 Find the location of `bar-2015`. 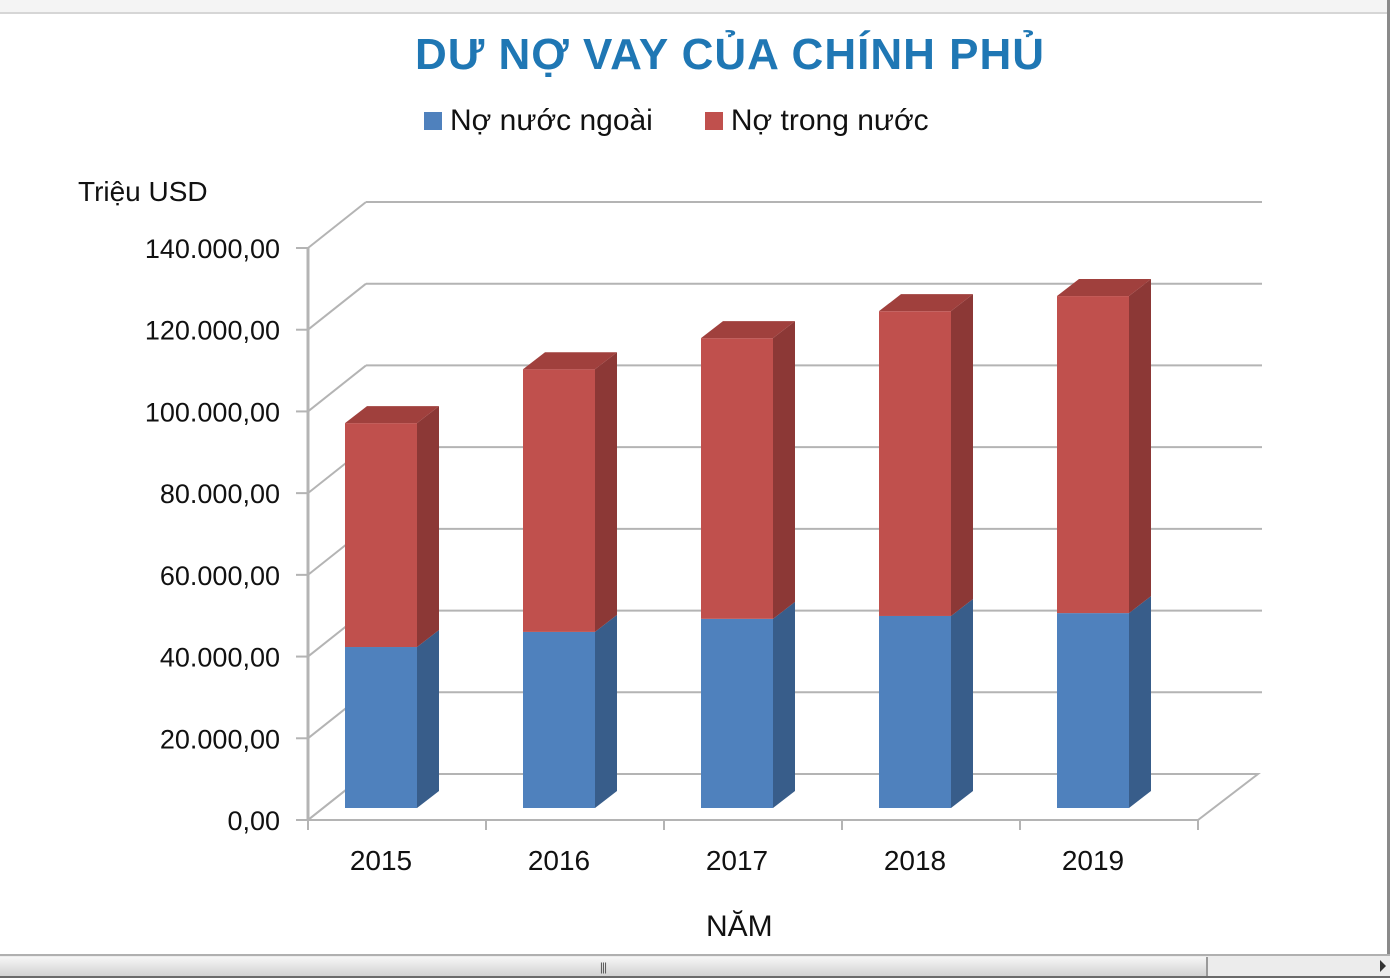

bar-2015 is located at coordinates (392, 607).